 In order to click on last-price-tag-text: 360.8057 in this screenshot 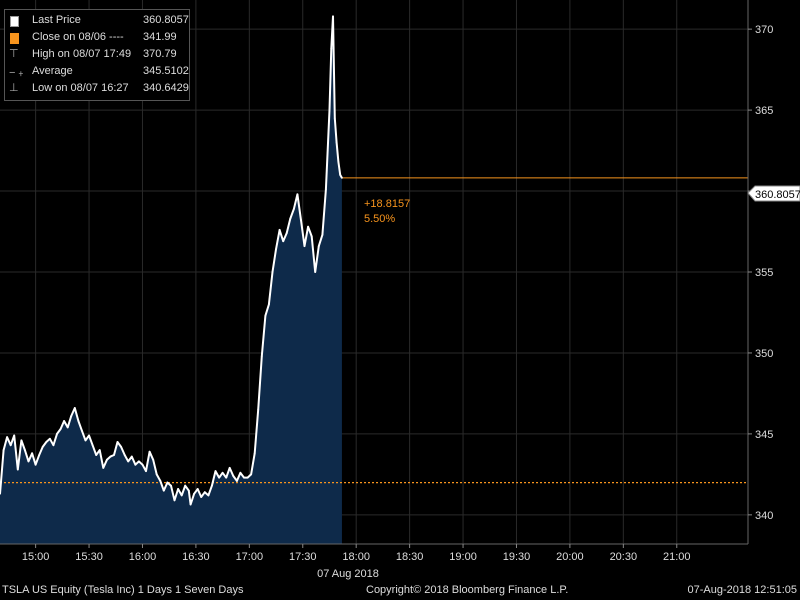, I will do `click(777, 195)`.